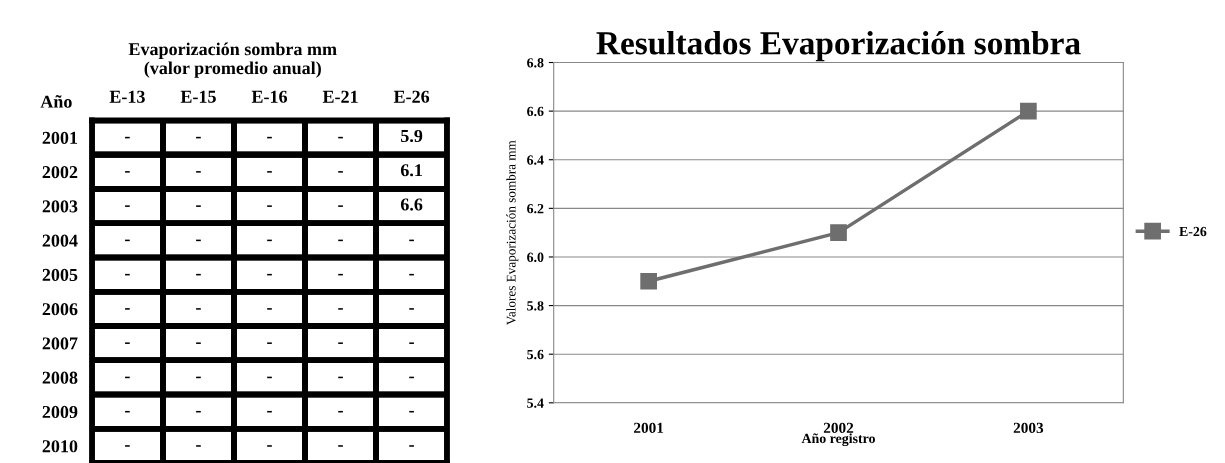 This screenshot has height=463, width=1225. I want to click on x-tick-label: 2002, so click(838, 428).